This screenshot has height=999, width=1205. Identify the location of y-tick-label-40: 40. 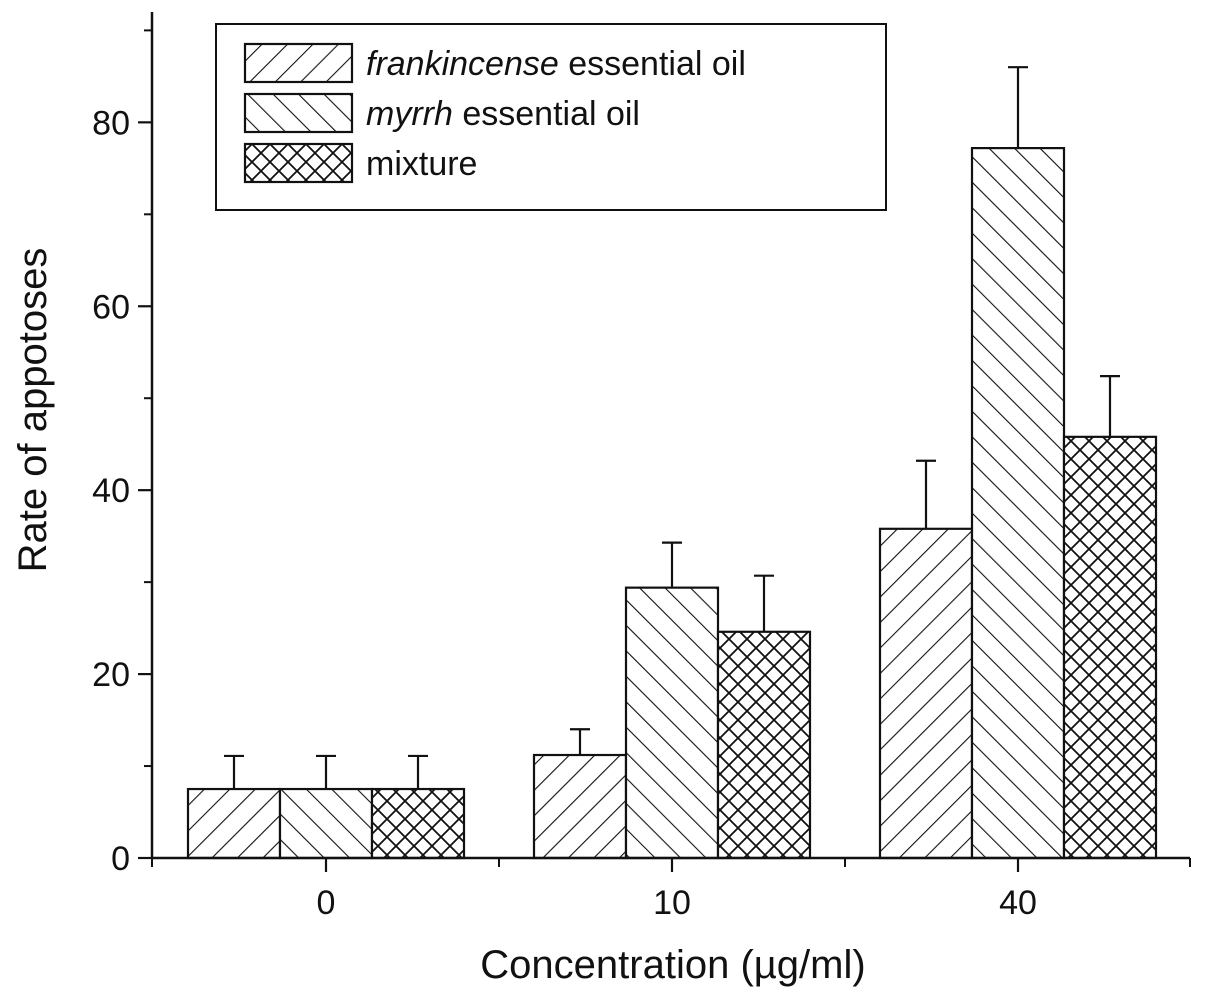
(111, 491).